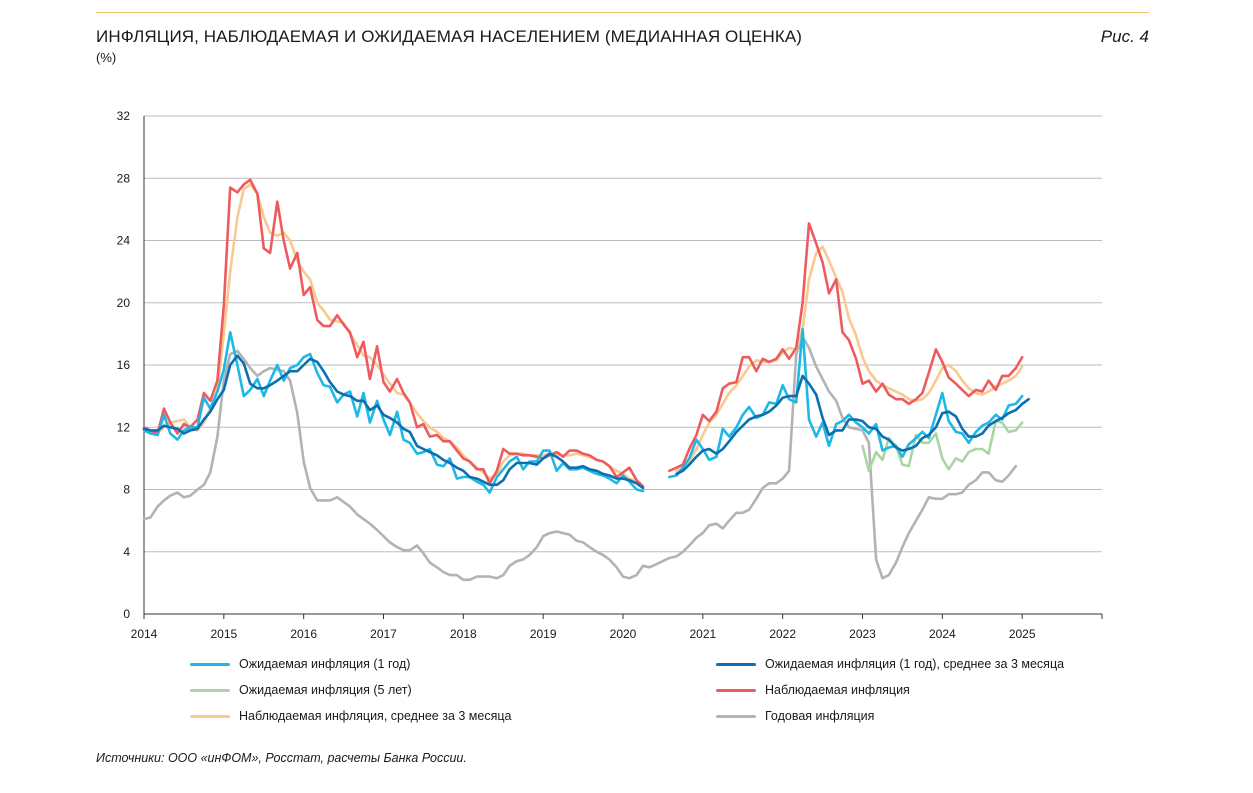  I want to click on x-tick-label: 2018, so click(463, 634).